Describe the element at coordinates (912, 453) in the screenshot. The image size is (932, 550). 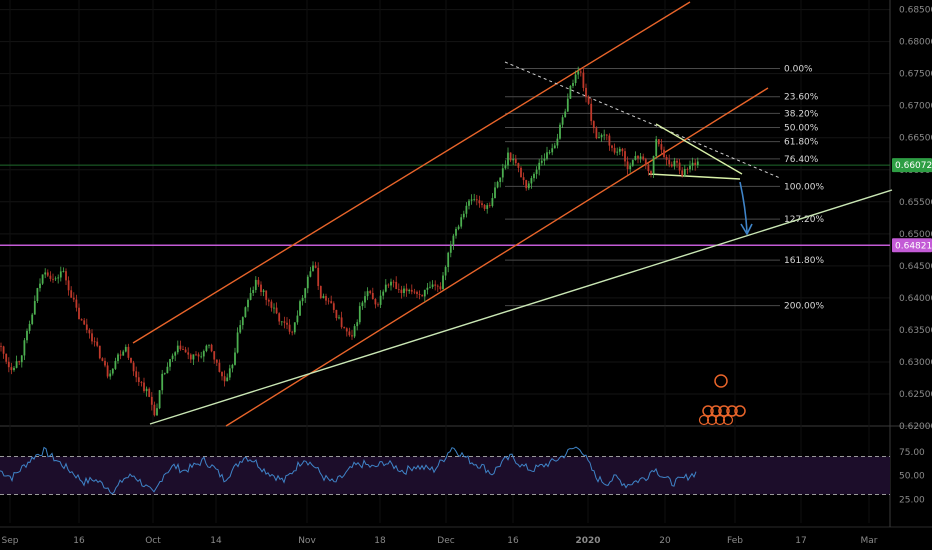
I see `rsi-tick-label: 75.00` at that location.